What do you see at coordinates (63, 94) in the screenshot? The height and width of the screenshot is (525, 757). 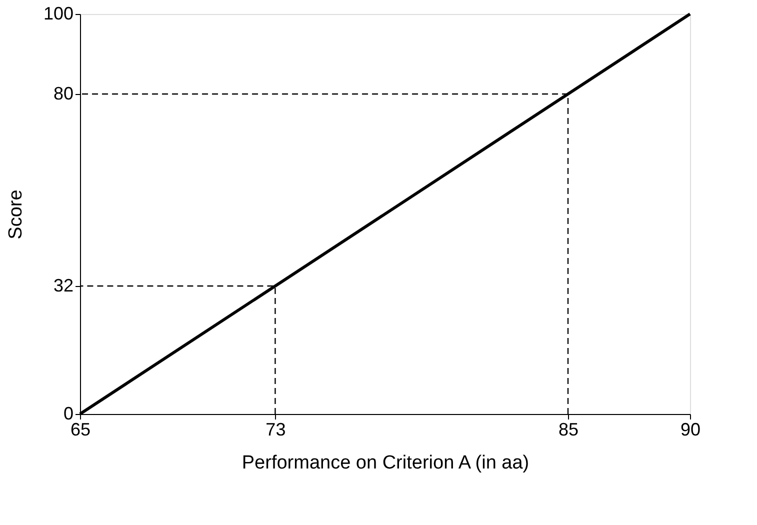 I see `y-tick-label: 80` at bounding box center [63, 94].